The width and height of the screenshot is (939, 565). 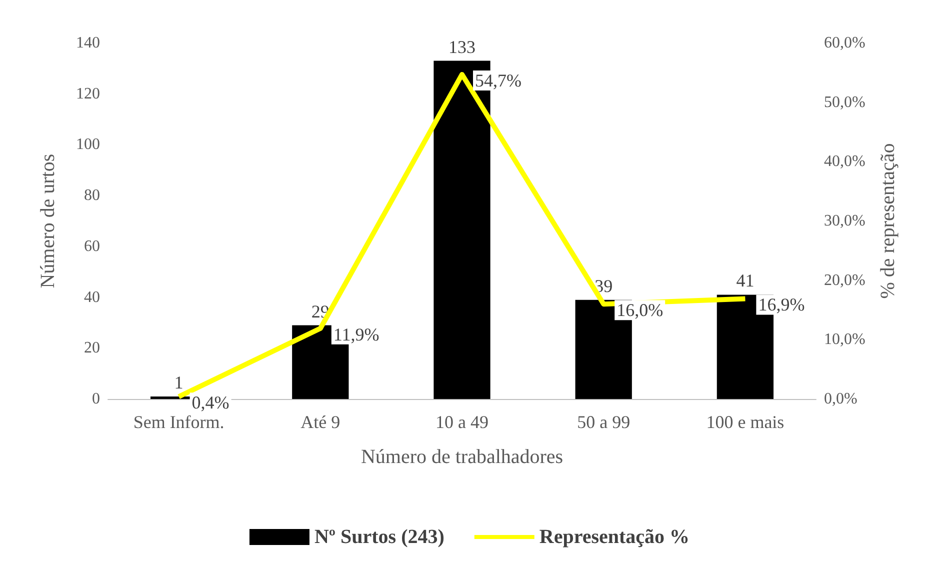 What do you see at coordinates (462, 422) in the screenshot?
I see `x-tick-label: 10 a 49` at bounding box center [462, 422].